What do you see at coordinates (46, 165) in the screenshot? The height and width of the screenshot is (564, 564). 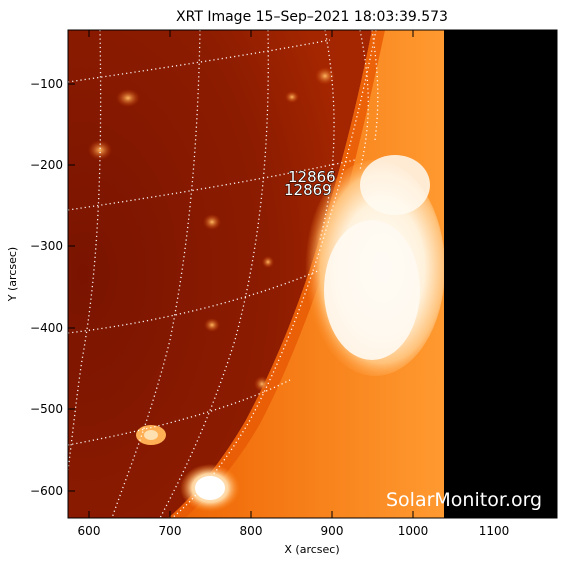 I see `y-tick-label: −200` at bounding box center [46, 165].